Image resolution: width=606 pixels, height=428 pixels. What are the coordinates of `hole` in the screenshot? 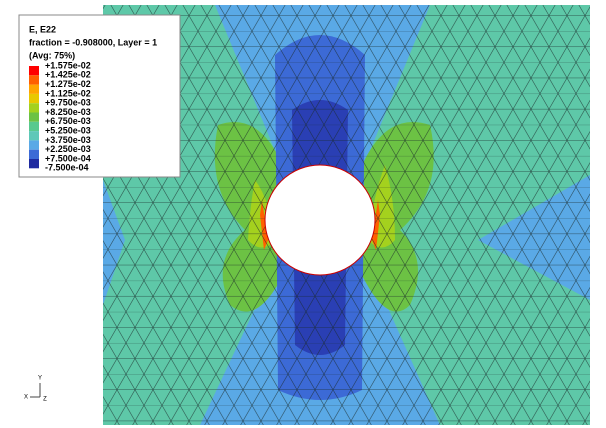 It's located at (320, 220).